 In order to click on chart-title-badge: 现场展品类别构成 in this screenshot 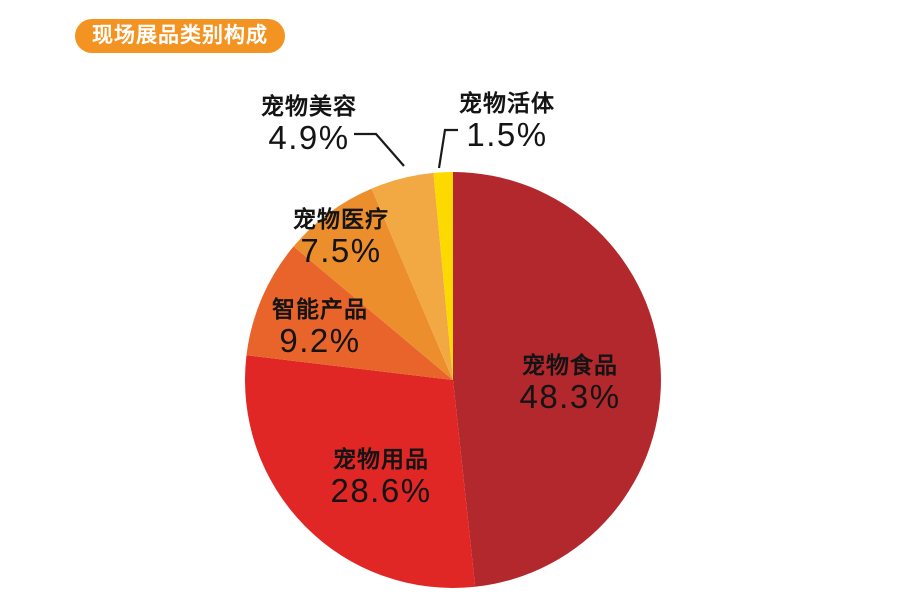, I will do `click(180, 36)`.